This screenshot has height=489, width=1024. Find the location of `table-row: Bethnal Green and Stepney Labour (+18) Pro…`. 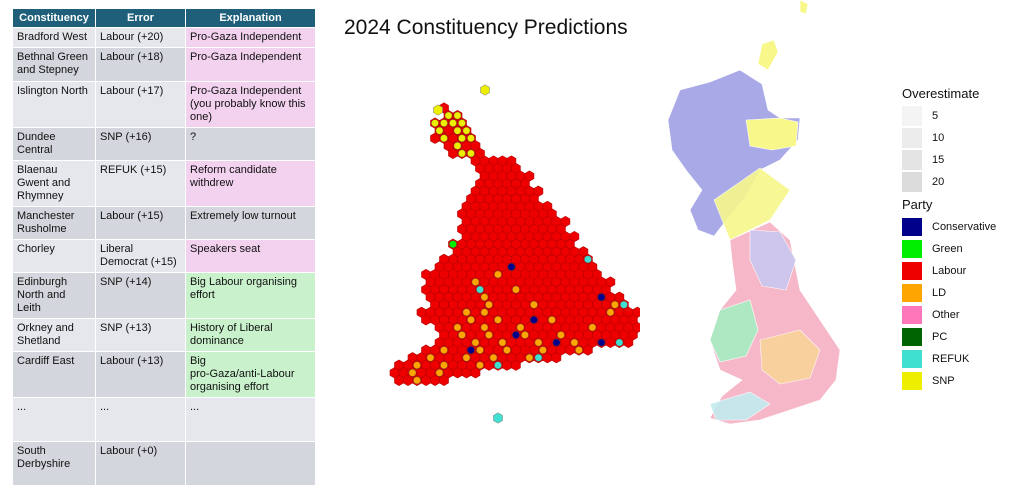

table-row: Bethnal Green and Stepney Labour (+18) Pro… is located at coordinates (164, 64).